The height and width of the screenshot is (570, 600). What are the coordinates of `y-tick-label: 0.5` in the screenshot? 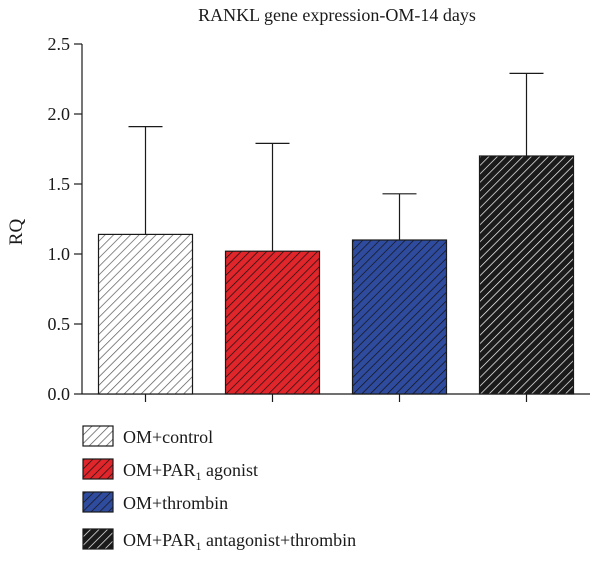 It's located at (59, 324).